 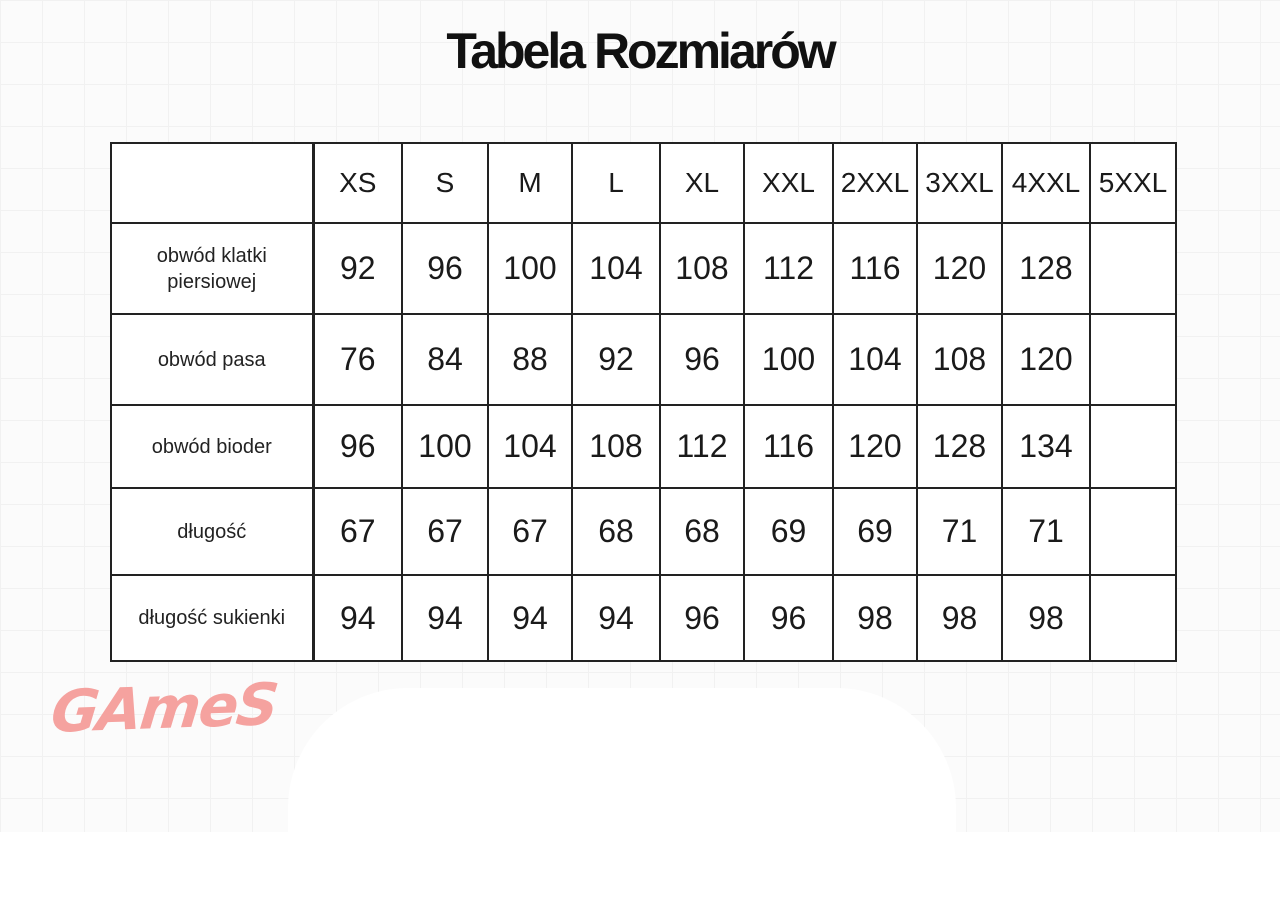 I want to click on size-header: S, so click(x=445, y=183).